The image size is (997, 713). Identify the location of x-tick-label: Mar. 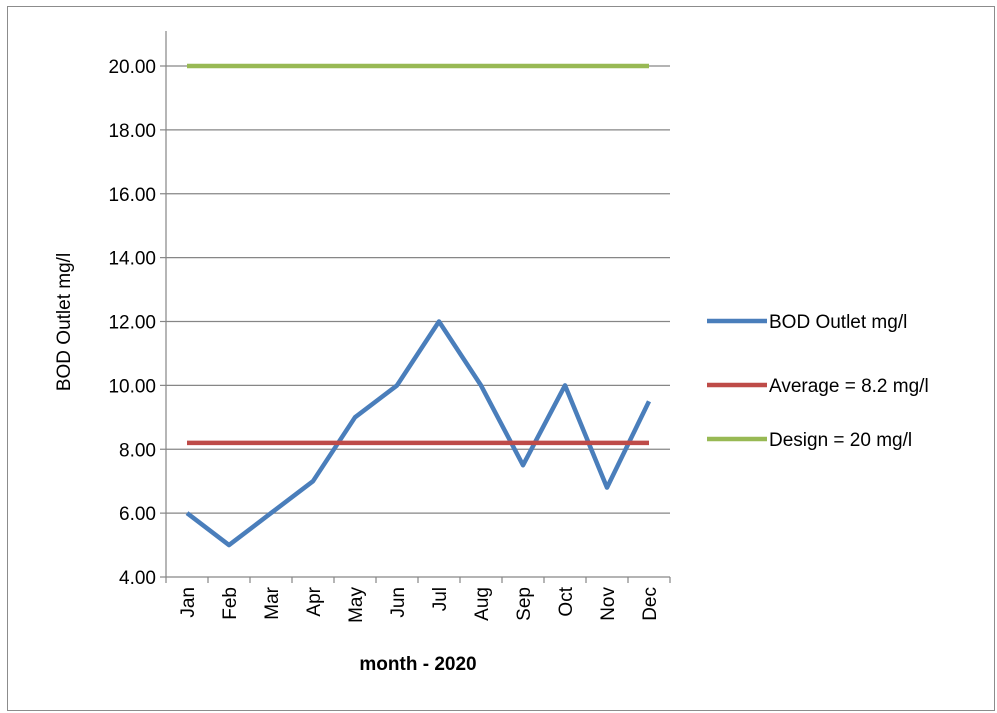
(272, 602).